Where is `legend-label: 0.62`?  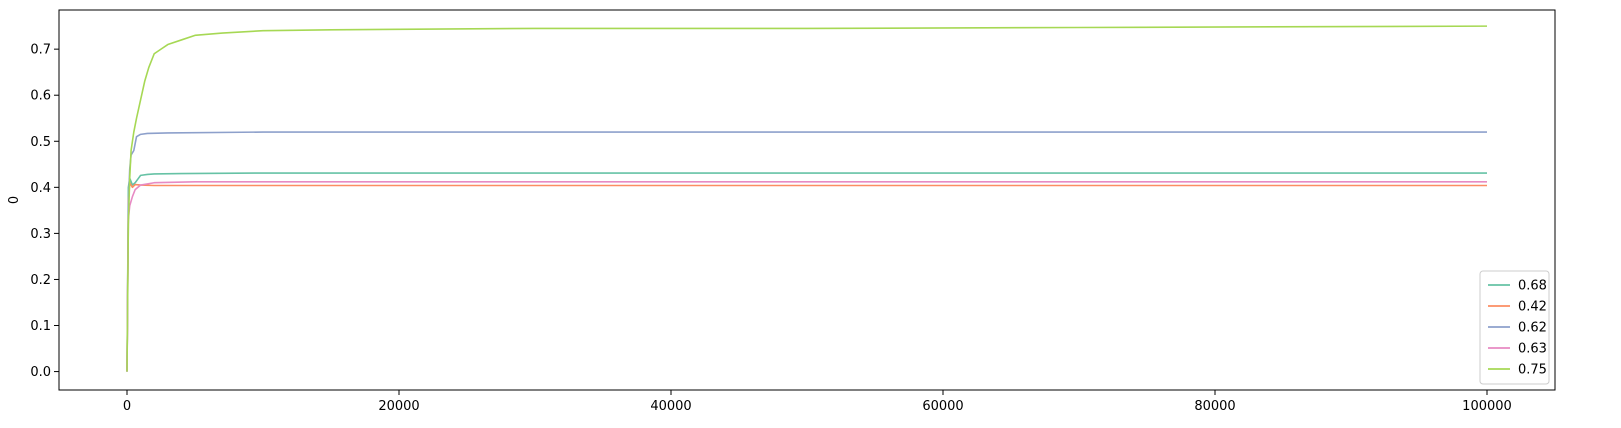 legend-label: 0.62 is located at coordinates (1532, 328).